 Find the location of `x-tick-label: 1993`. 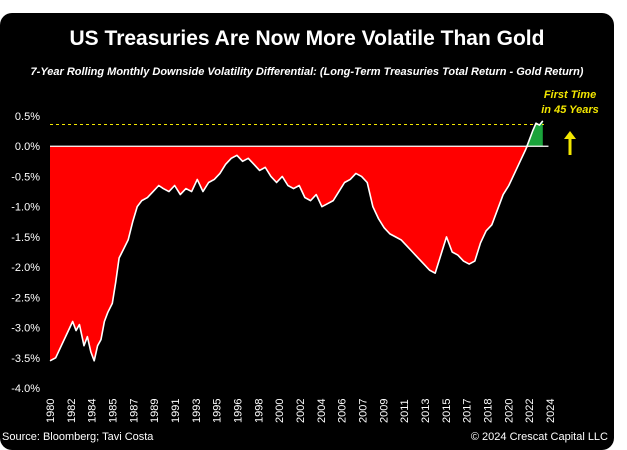

x-tick-label: 1993 is located at coordinates (197, 411).